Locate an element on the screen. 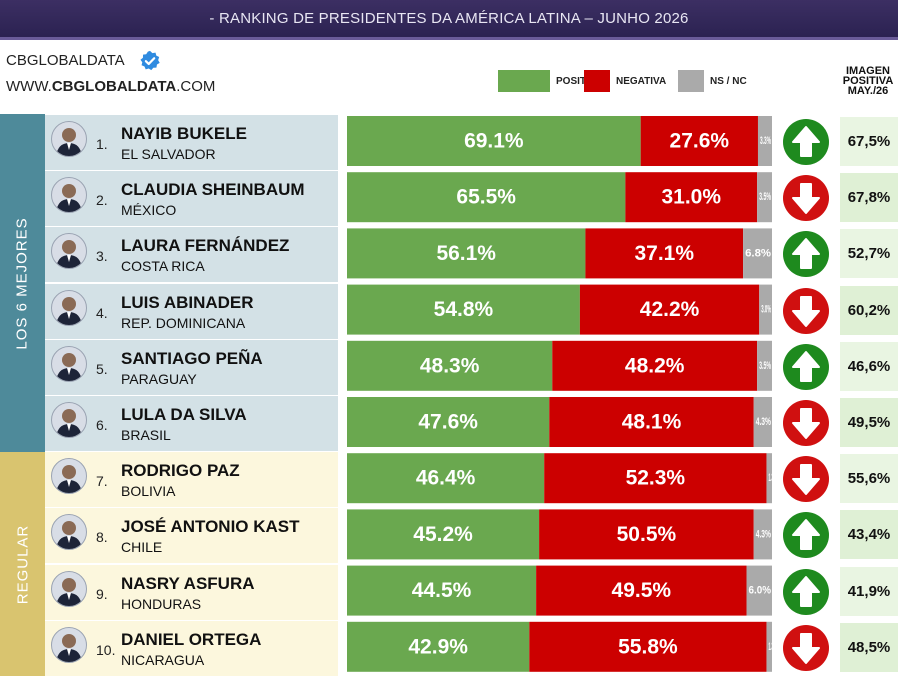 The image size is (898, 676). image-positive-value: 60,2% is located at coordinates (869, 310).